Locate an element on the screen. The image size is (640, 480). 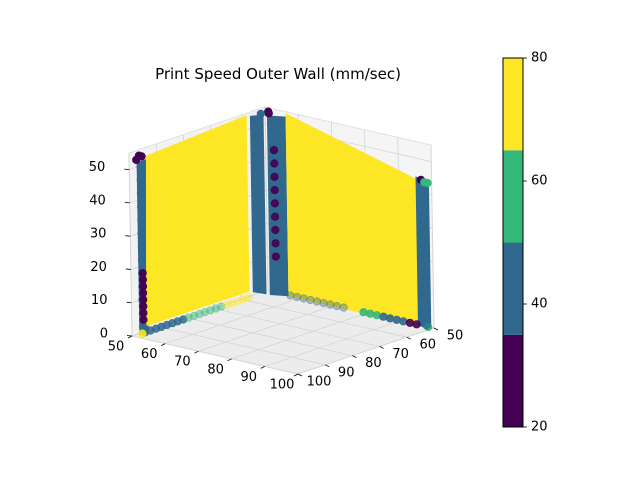
z-tick-label: 50 is located at coordinates (97, 167).